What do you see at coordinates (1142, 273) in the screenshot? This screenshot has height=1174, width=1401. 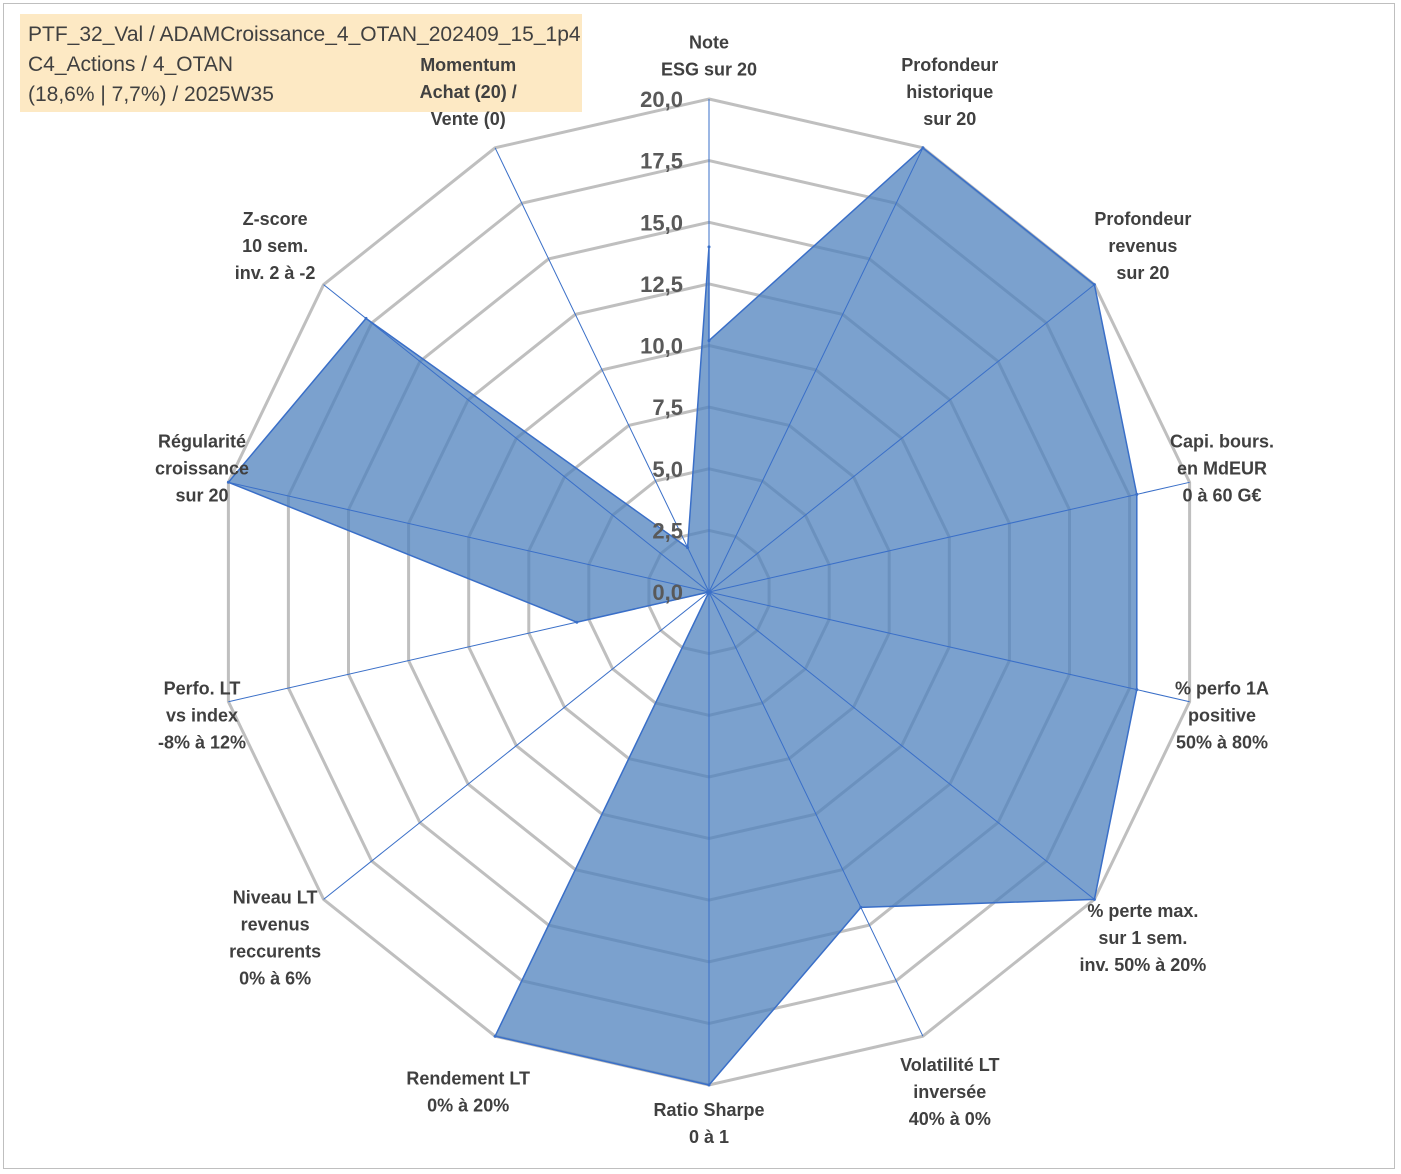 I see `axis-label-2-line-2: sur 20` at bounding box center [1142, 273].